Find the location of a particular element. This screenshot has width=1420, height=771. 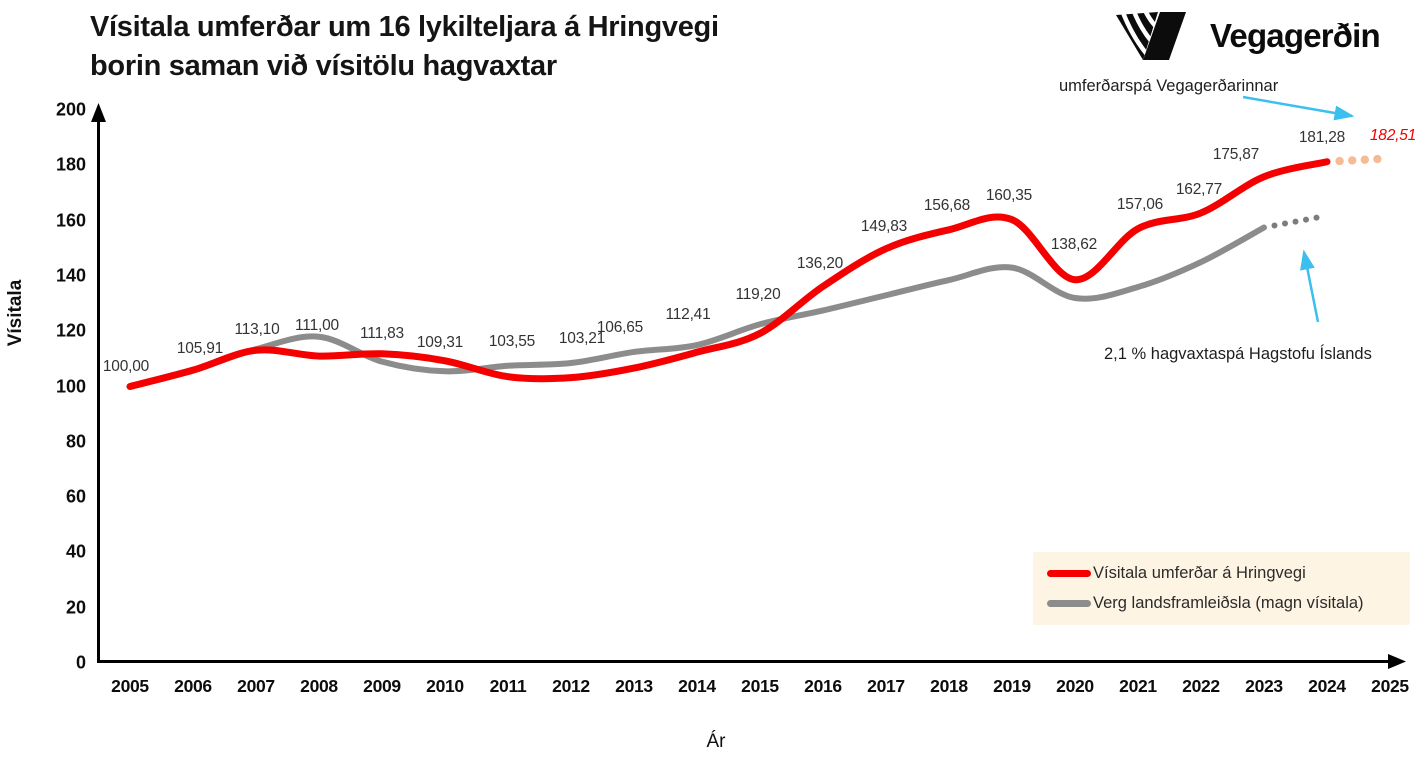

x-tick-2016: 2016 is located at coordinates (823, 686).